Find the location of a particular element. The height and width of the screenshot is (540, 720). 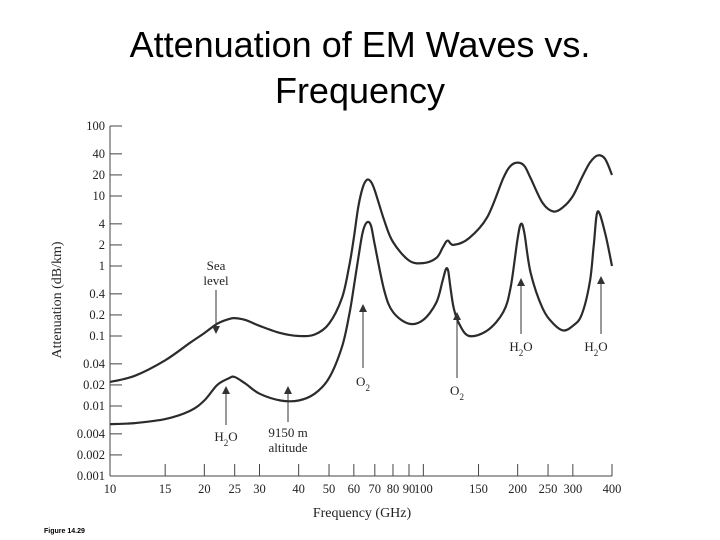

x-tick-label: 150 is located at coordinates (478, 489).